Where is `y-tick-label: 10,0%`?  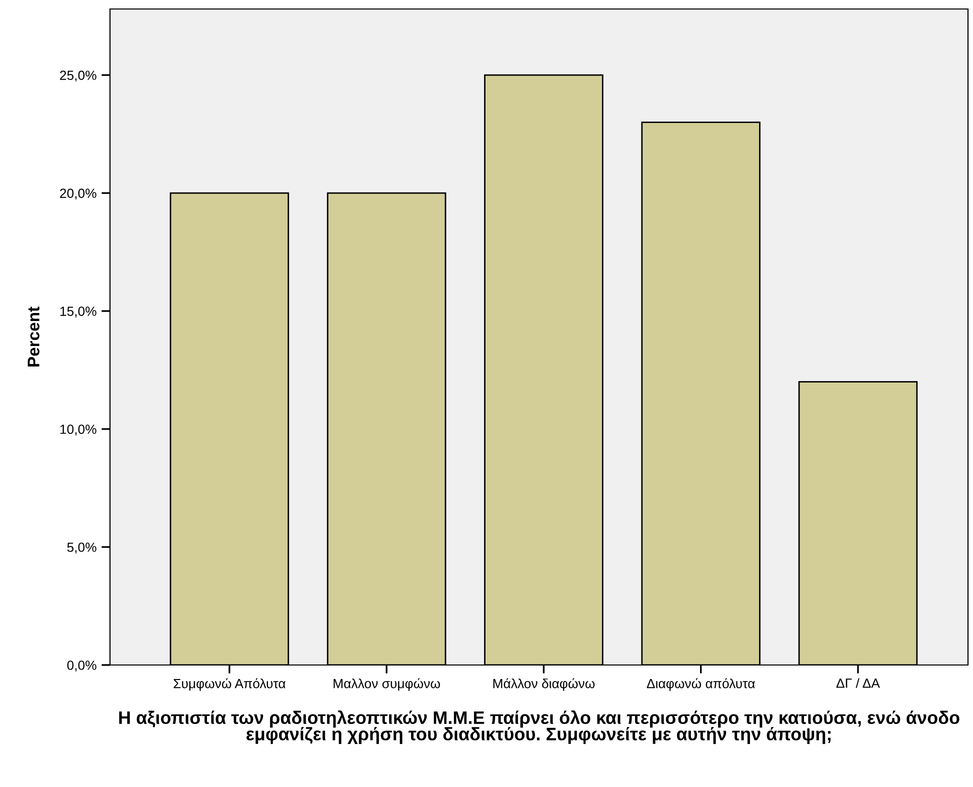 y-tick-label: 10,0% is located at coordinates (78, 430).